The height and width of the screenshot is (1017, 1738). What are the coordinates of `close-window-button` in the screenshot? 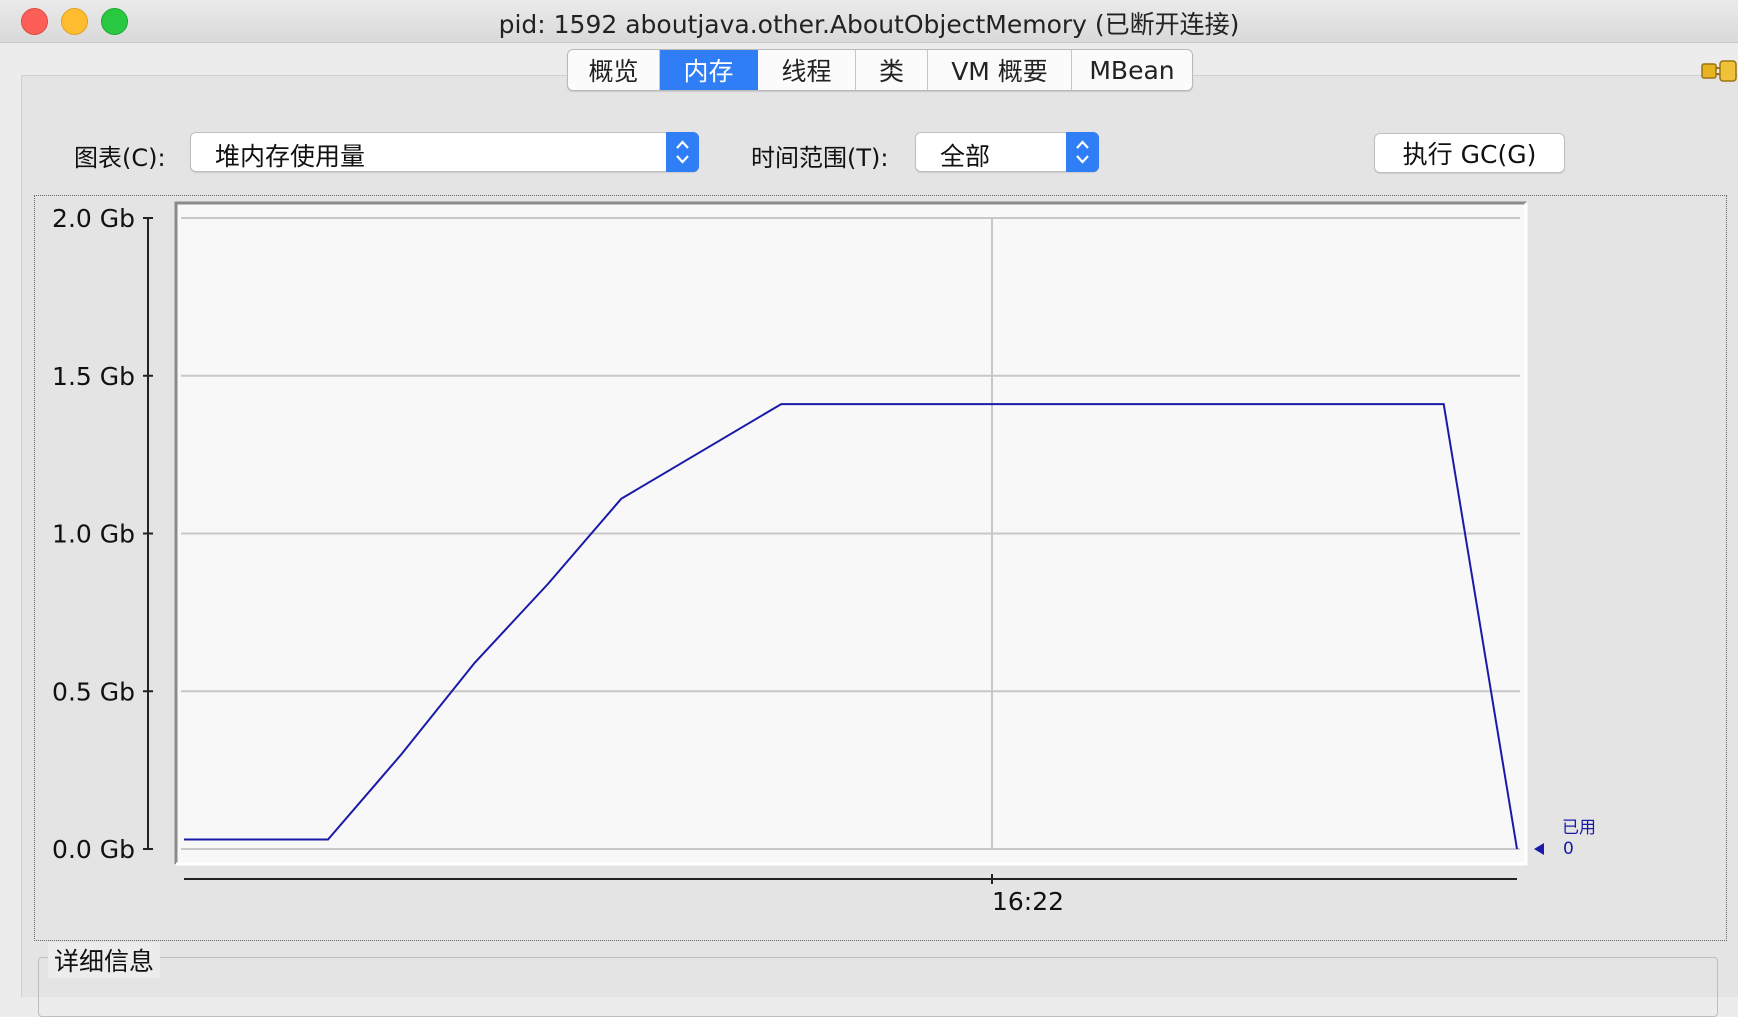 It's located at (34, 21).